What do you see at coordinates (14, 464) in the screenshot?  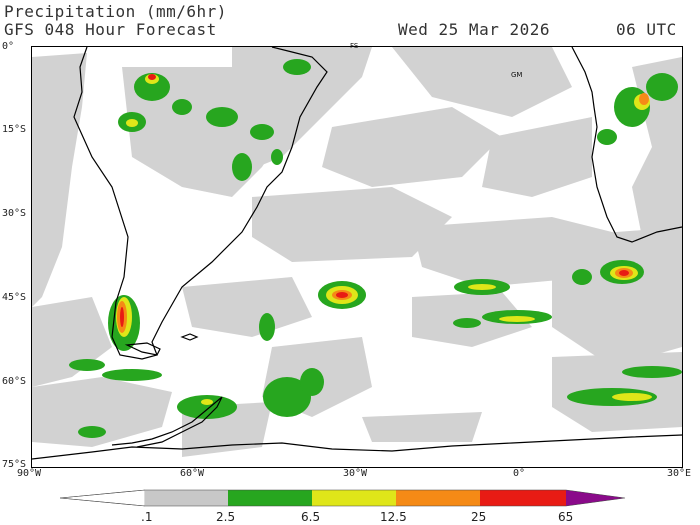 I see `lat-label-75s: 75°S` at bounding box center [14, 464].